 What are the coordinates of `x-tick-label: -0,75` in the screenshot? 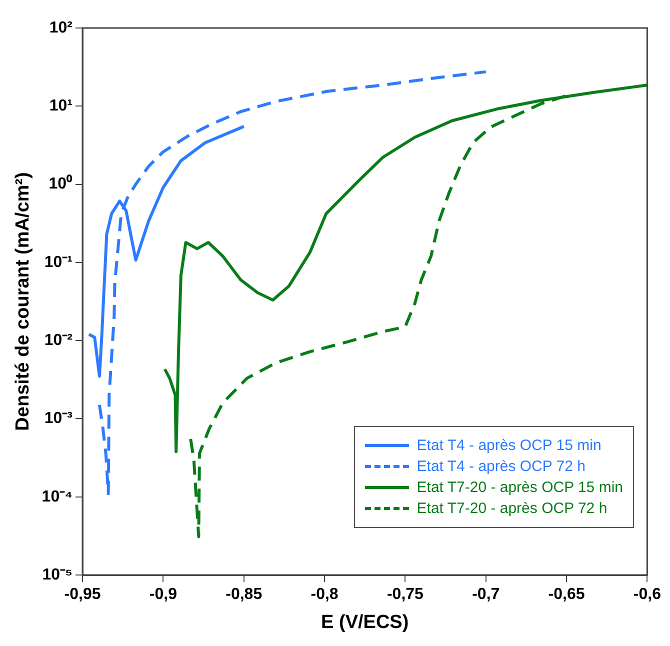 It's located at (405, 595).